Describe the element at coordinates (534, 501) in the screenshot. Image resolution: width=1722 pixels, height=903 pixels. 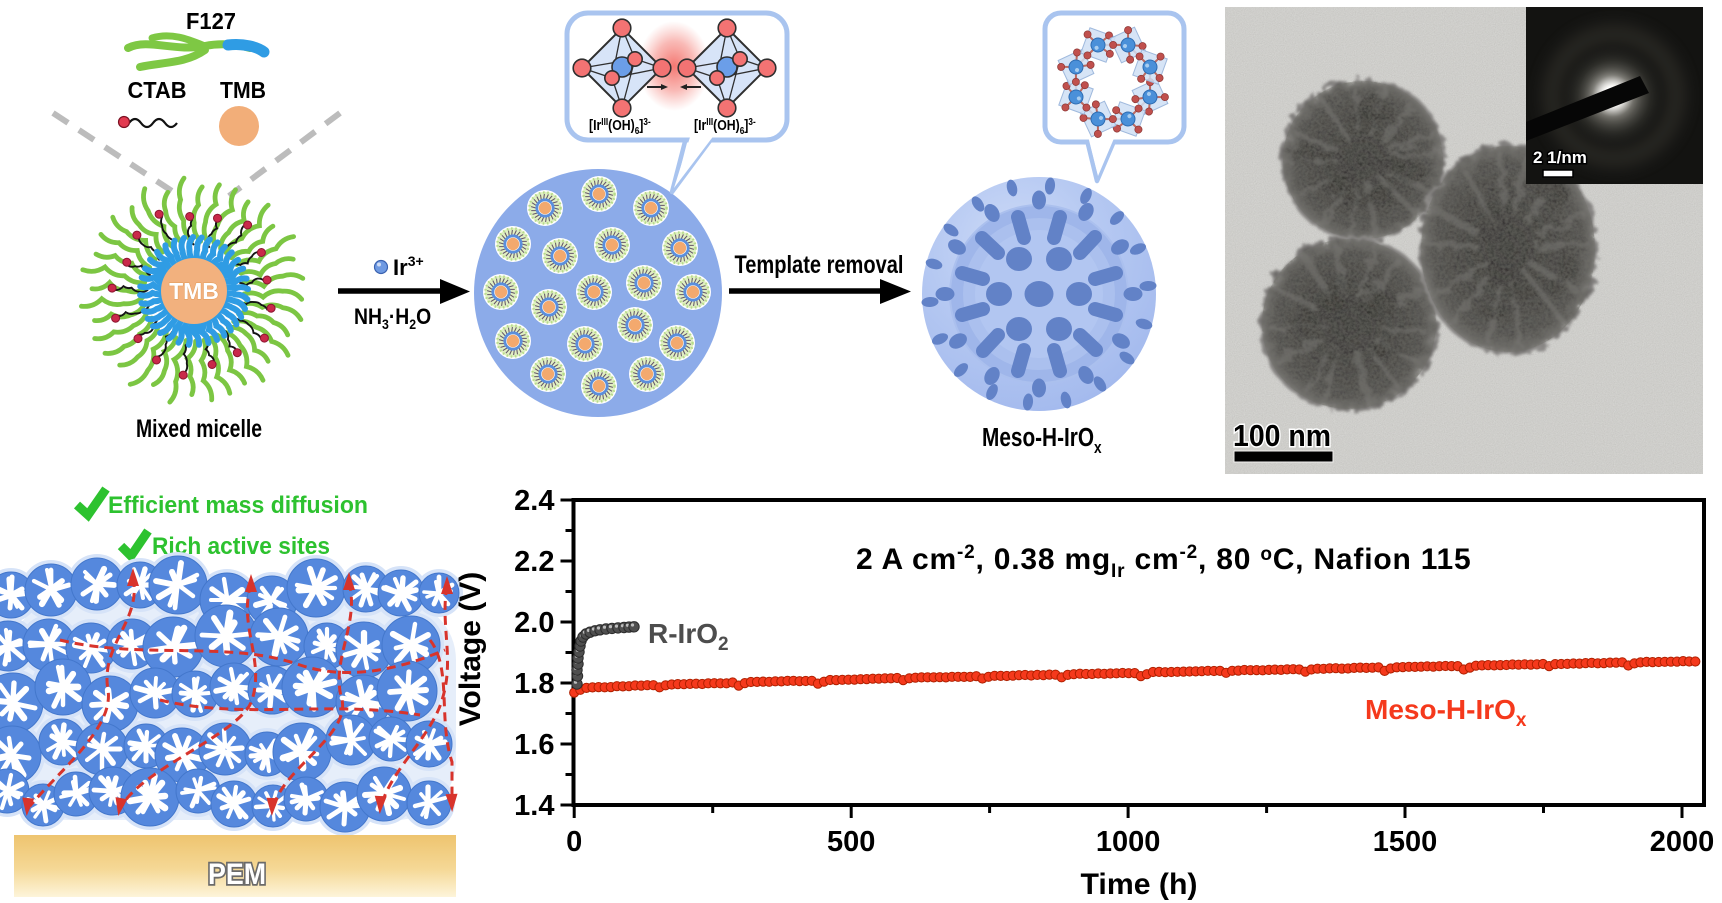
I see `svg-text: 2.4` at that location.